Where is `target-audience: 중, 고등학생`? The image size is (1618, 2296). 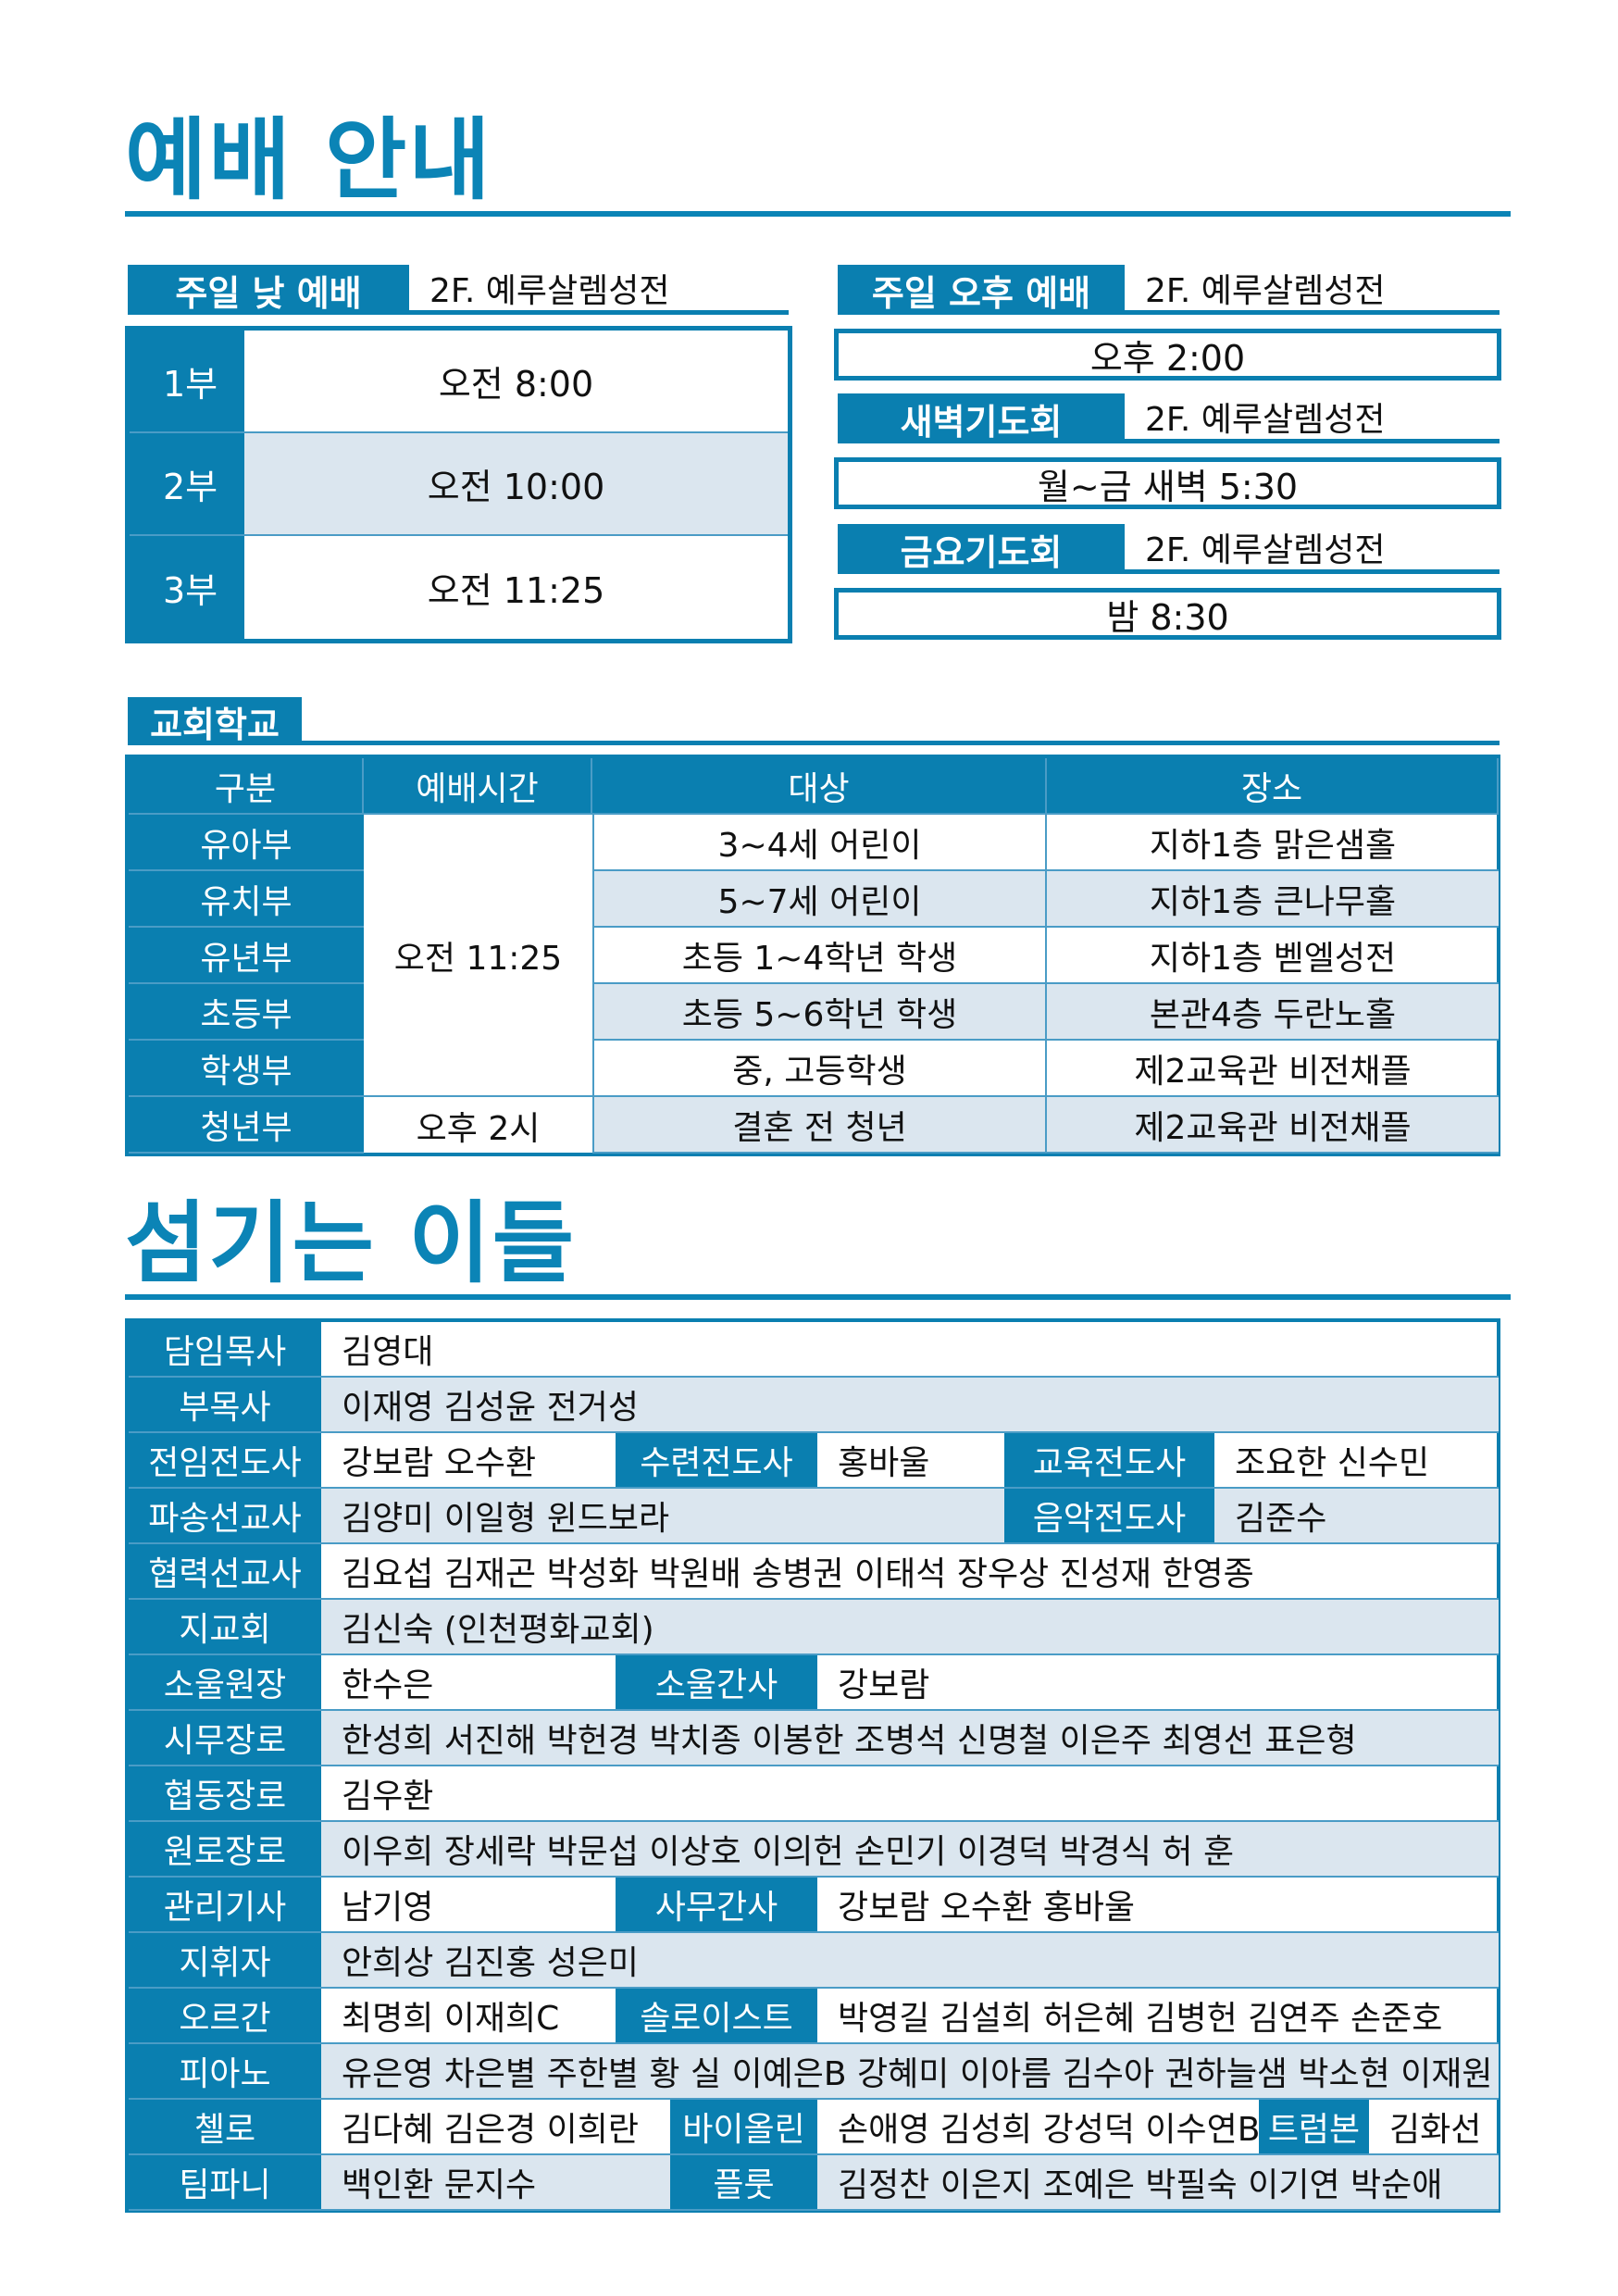 target-audience: 중, 고등학생 is located at coordinates (819, 1069).